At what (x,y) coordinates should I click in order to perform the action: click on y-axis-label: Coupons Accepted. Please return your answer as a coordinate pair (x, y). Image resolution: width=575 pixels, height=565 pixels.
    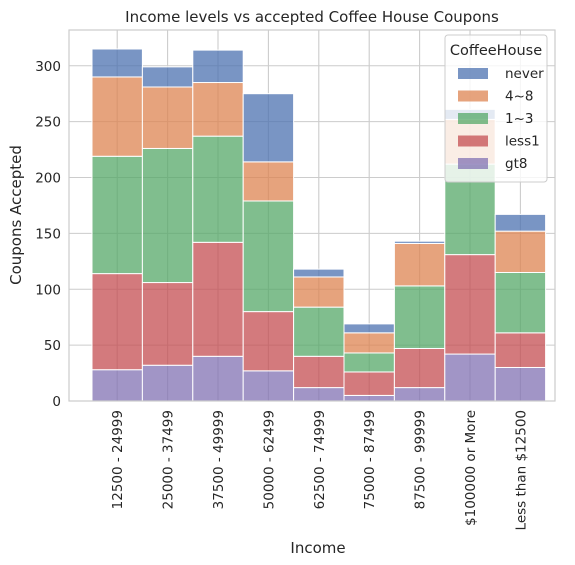
    Looking at the image, I should click on (16, 215).